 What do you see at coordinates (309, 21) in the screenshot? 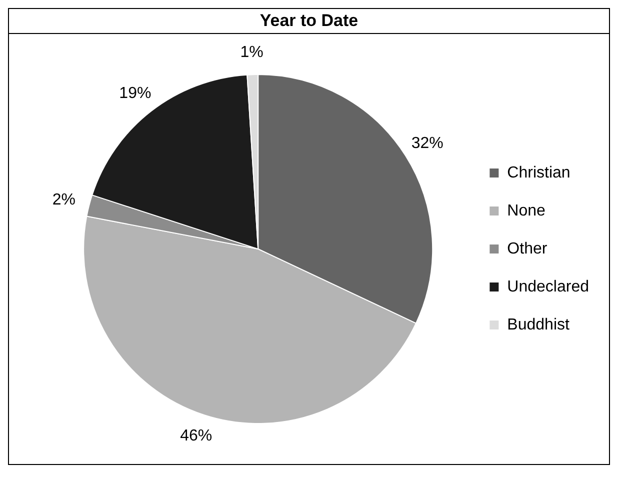
I see `chart-title: Year to Date` at bounding box center [309, 21].